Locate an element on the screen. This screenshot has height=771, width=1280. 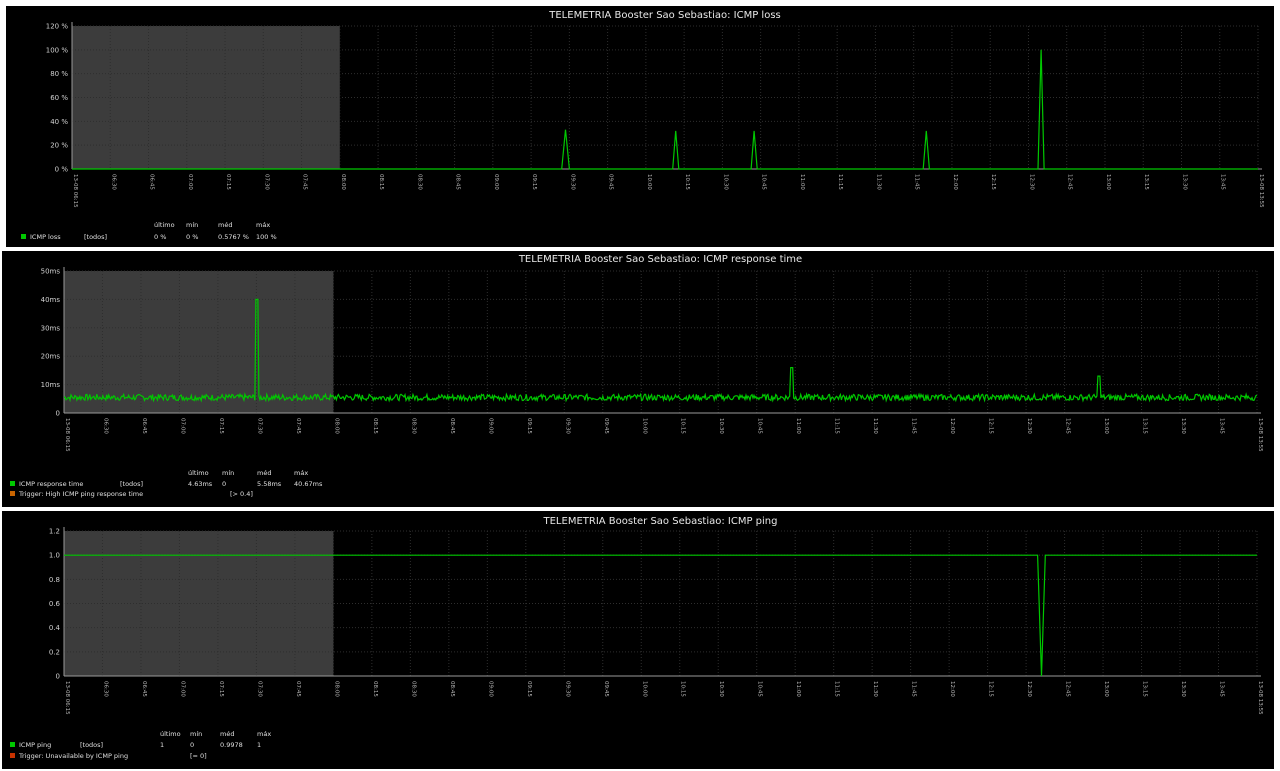
legend-value: 40.67ms is located at coordinates (308, 484).